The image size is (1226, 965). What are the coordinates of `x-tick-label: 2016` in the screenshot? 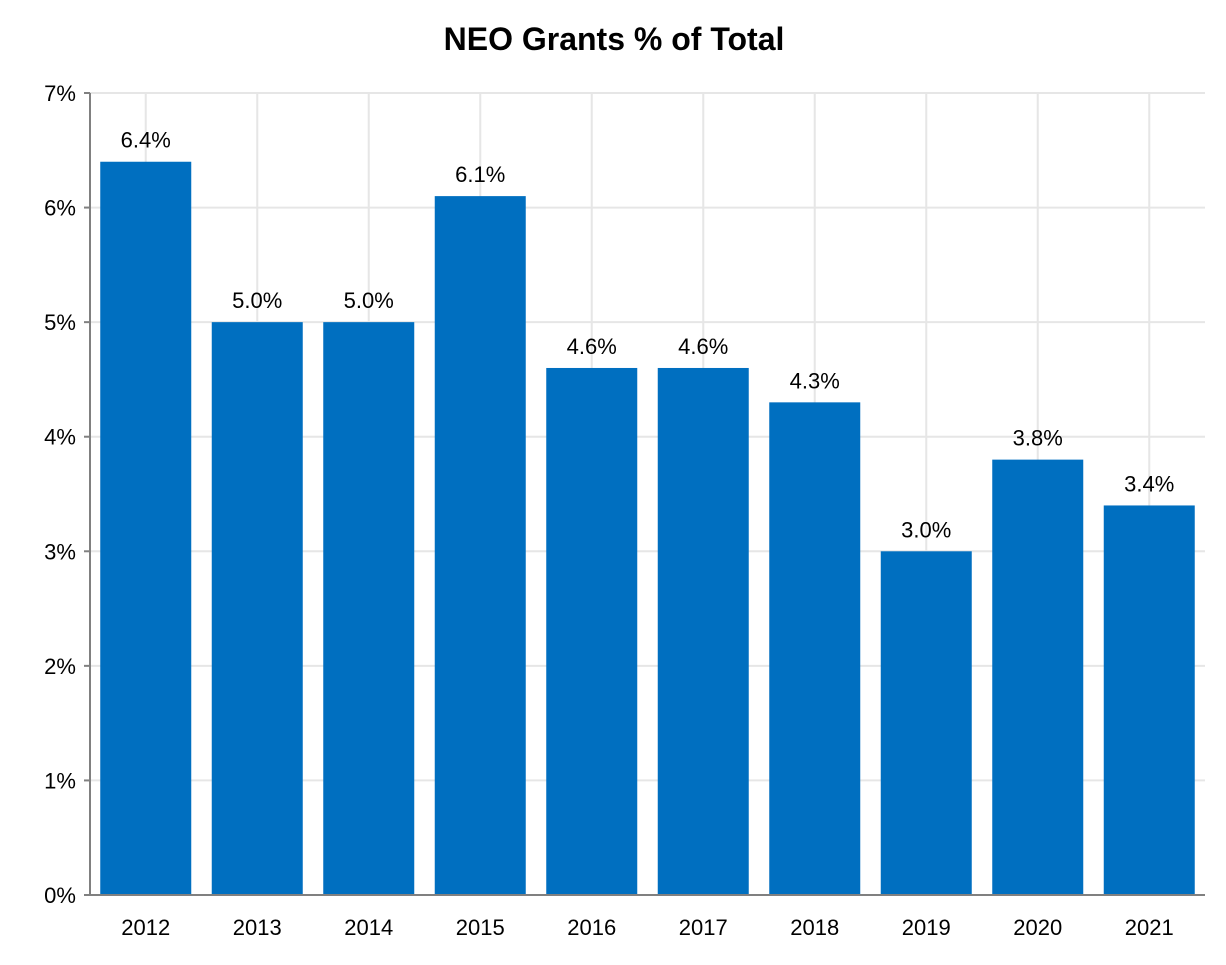 It's located at (591, 927).